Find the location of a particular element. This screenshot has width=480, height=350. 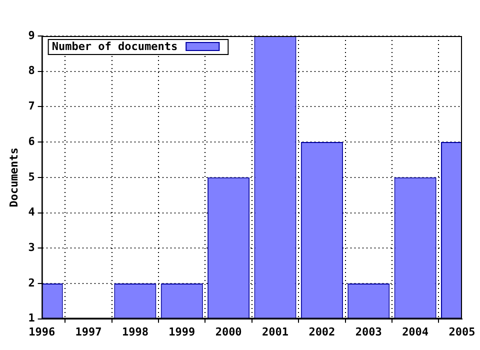

x-tick-label: 1997 is located at coordinates (88, 331).